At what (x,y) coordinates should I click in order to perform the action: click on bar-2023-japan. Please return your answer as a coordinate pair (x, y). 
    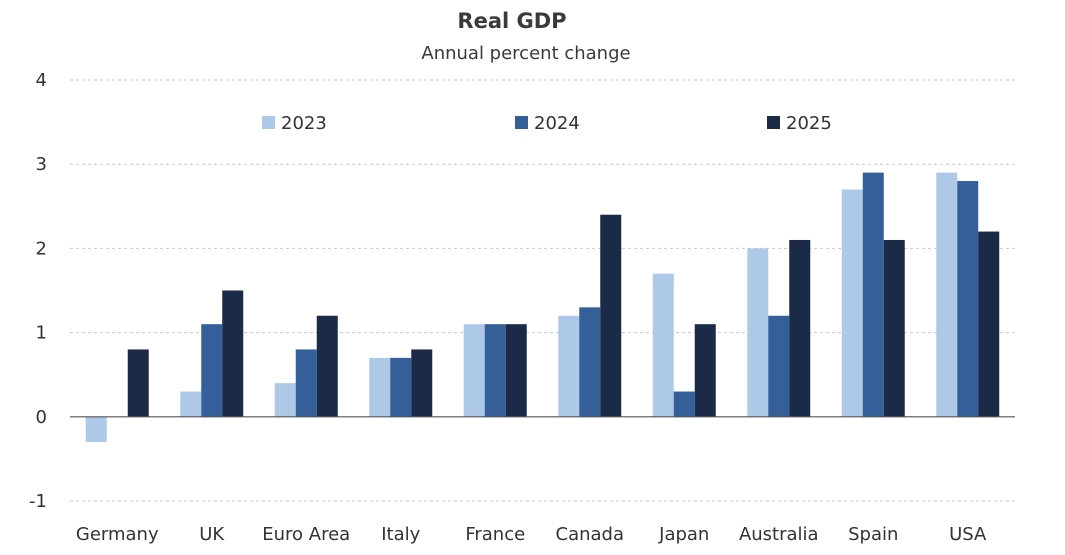
    Looking at the image, I should click on (663, 345).